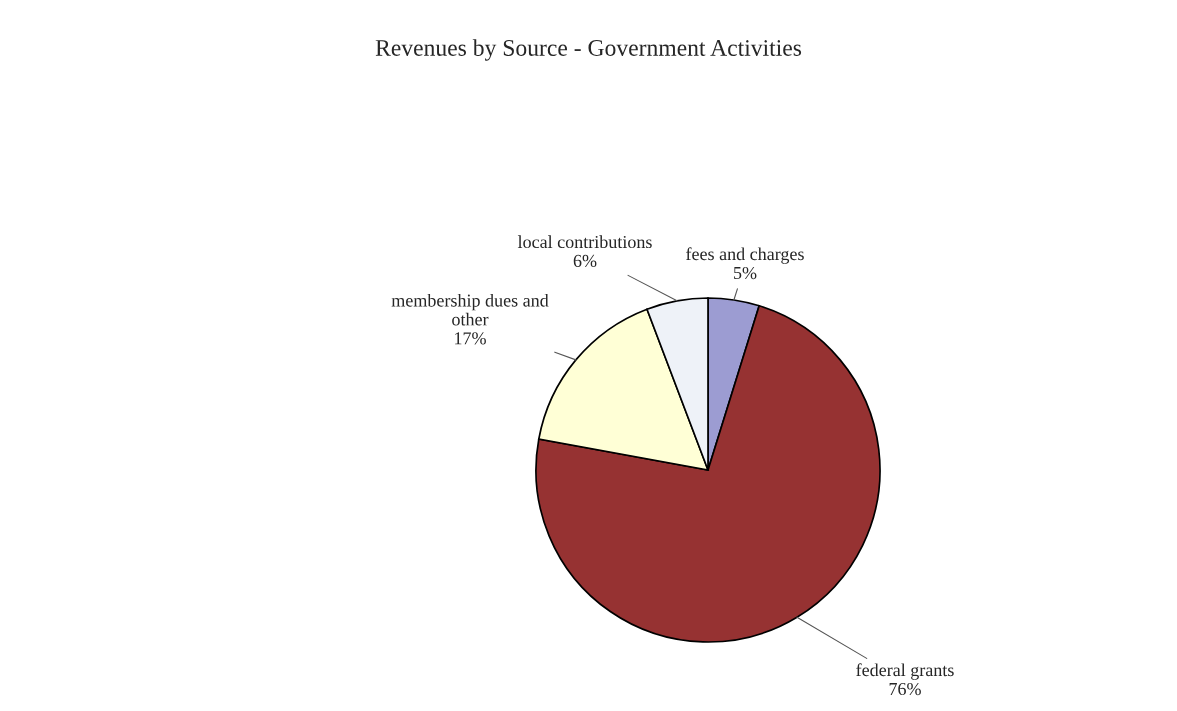 This screenshot has width=1177, height=711. I want to click on data-label: 6%, so click(585, 261).